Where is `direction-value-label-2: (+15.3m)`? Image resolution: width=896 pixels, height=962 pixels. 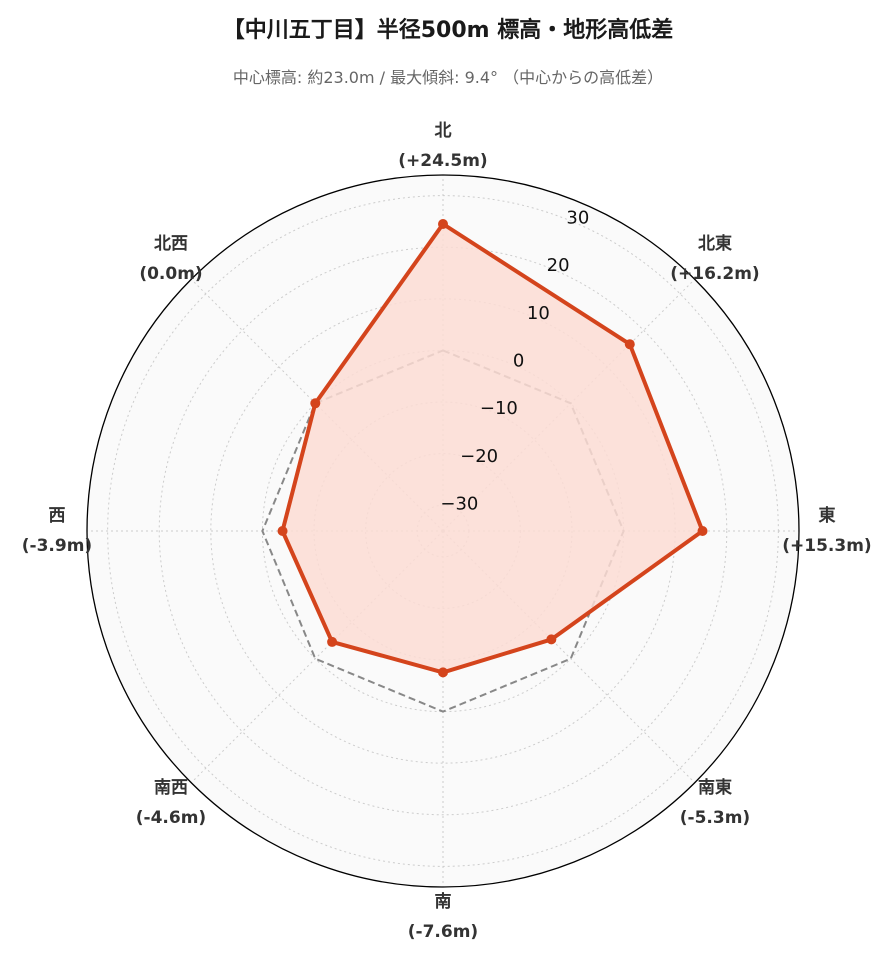
direction-value-label-2: (+15.3m) is located at coordinates (826, 546).